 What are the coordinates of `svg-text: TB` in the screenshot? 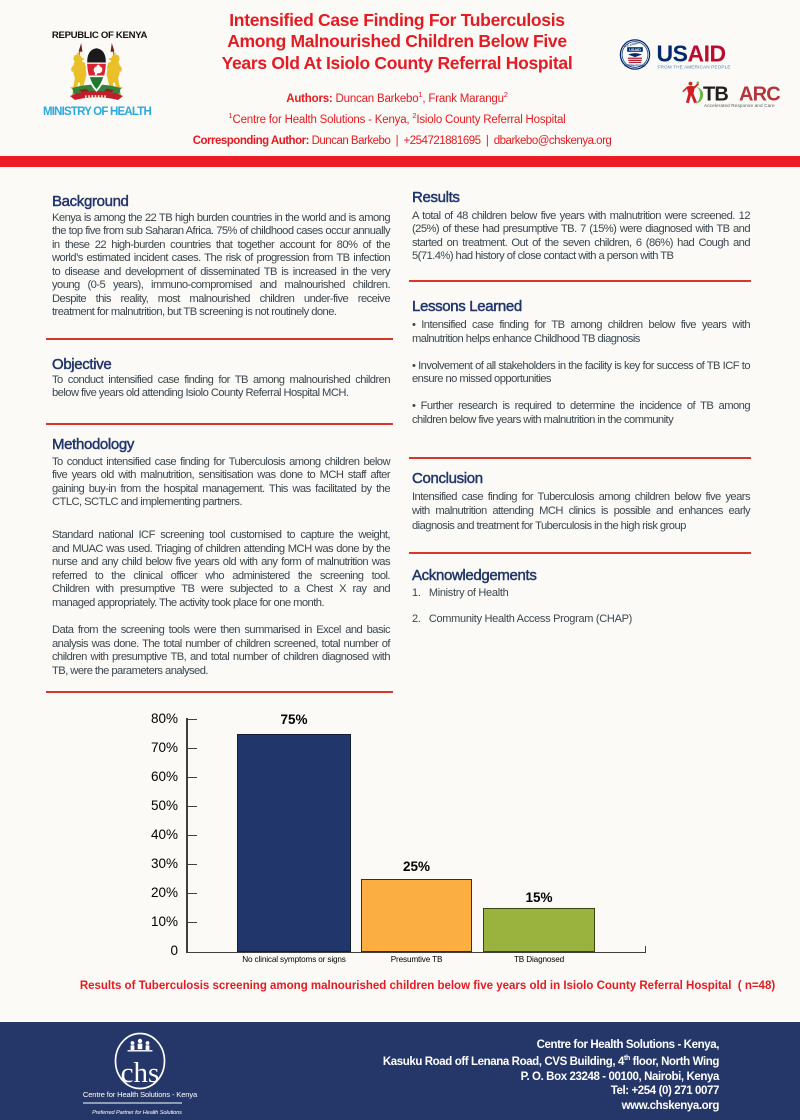 It's located at (715, 95).